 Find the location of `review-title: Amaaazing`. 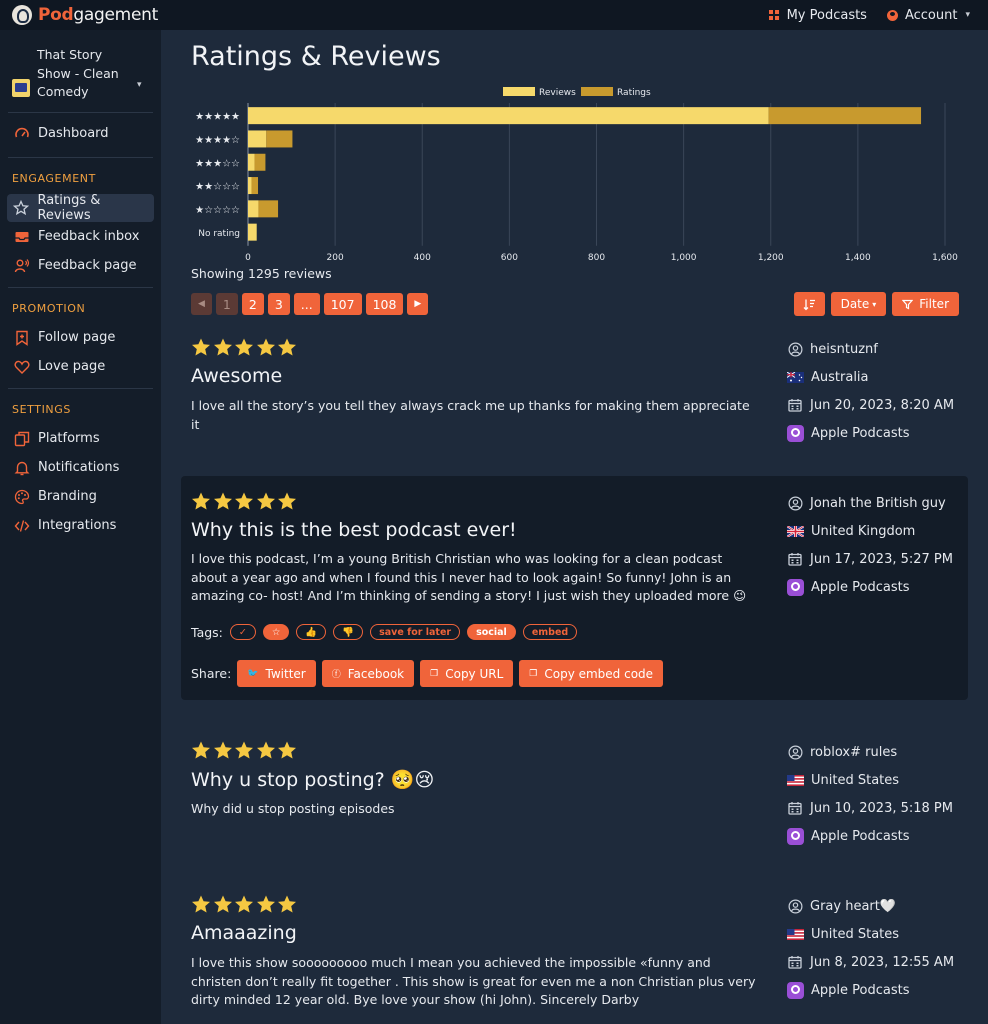

review-title: Amaaazing is located at coordinates (244, 933).